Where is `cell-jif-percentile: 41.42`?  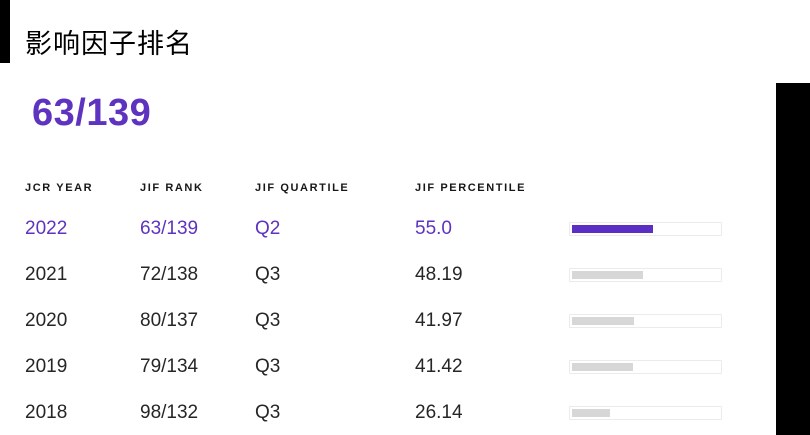 cell-jif-percentile: 41.42 is located at coordinates (439, 366).